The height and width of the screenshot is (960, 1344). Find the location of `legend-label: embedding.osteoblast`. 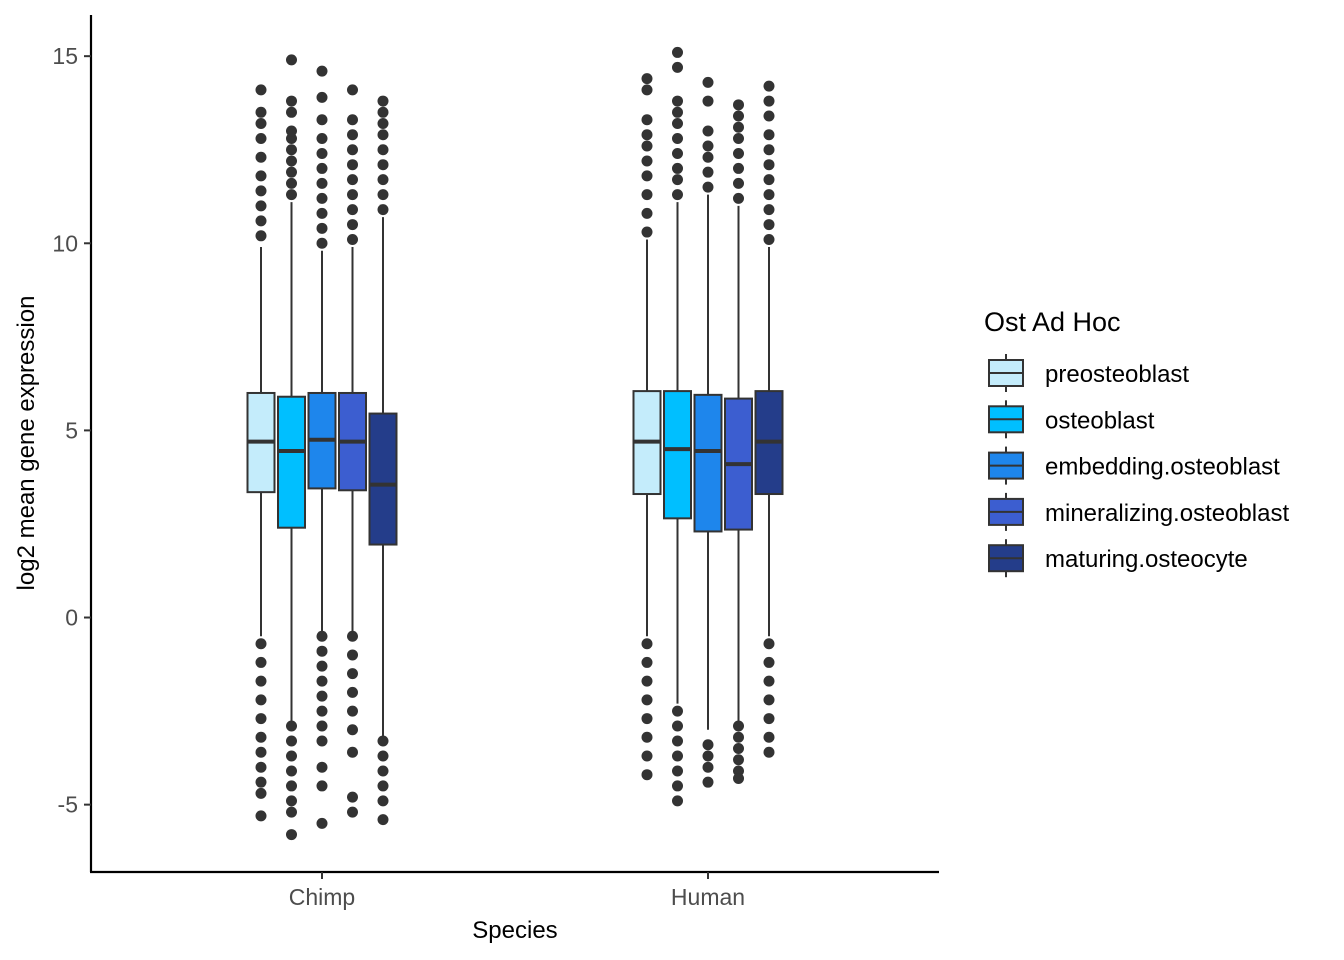

legend-label: embedding.osteoblast is located at coordinates (1162, 467).